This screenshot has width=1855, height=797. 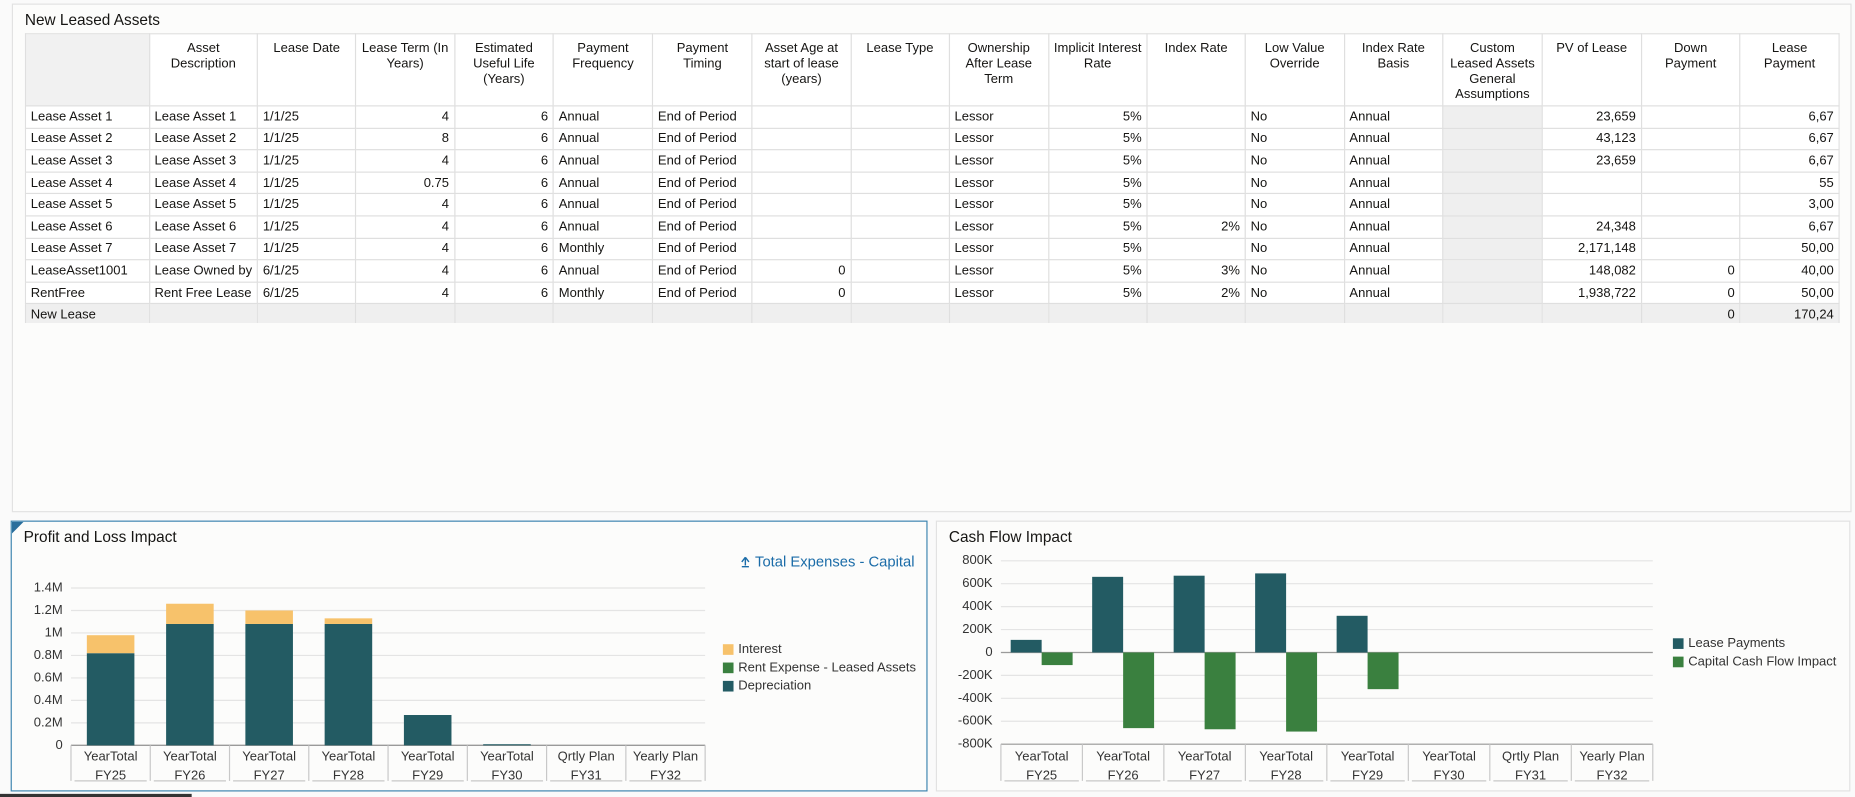 What do you see at coordinates (1196, 271) in the screenshot?
I see `table-cell: 3%` at bounding box center [1196, 271].